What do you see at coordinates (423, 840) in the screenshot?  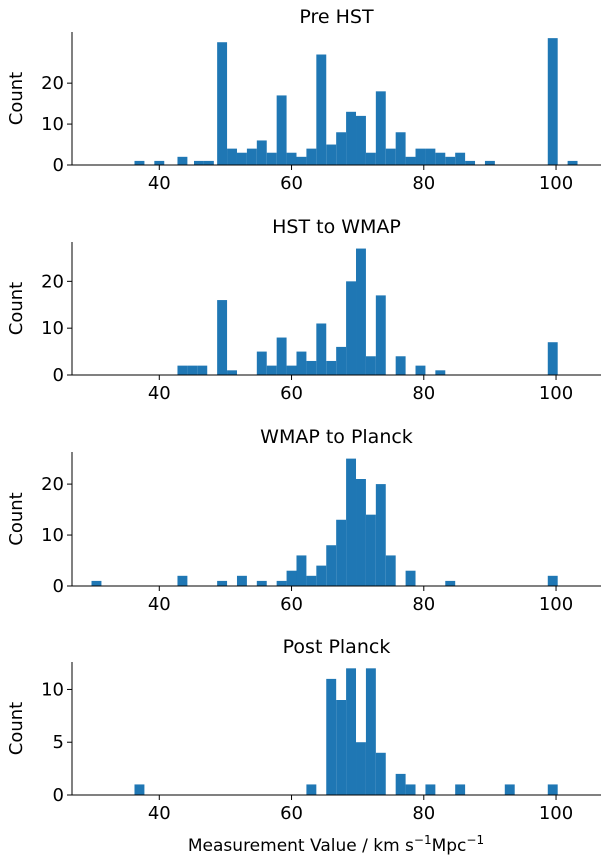 I see `x-axis-label-exp1: −1` at bounding box center [423, 840].